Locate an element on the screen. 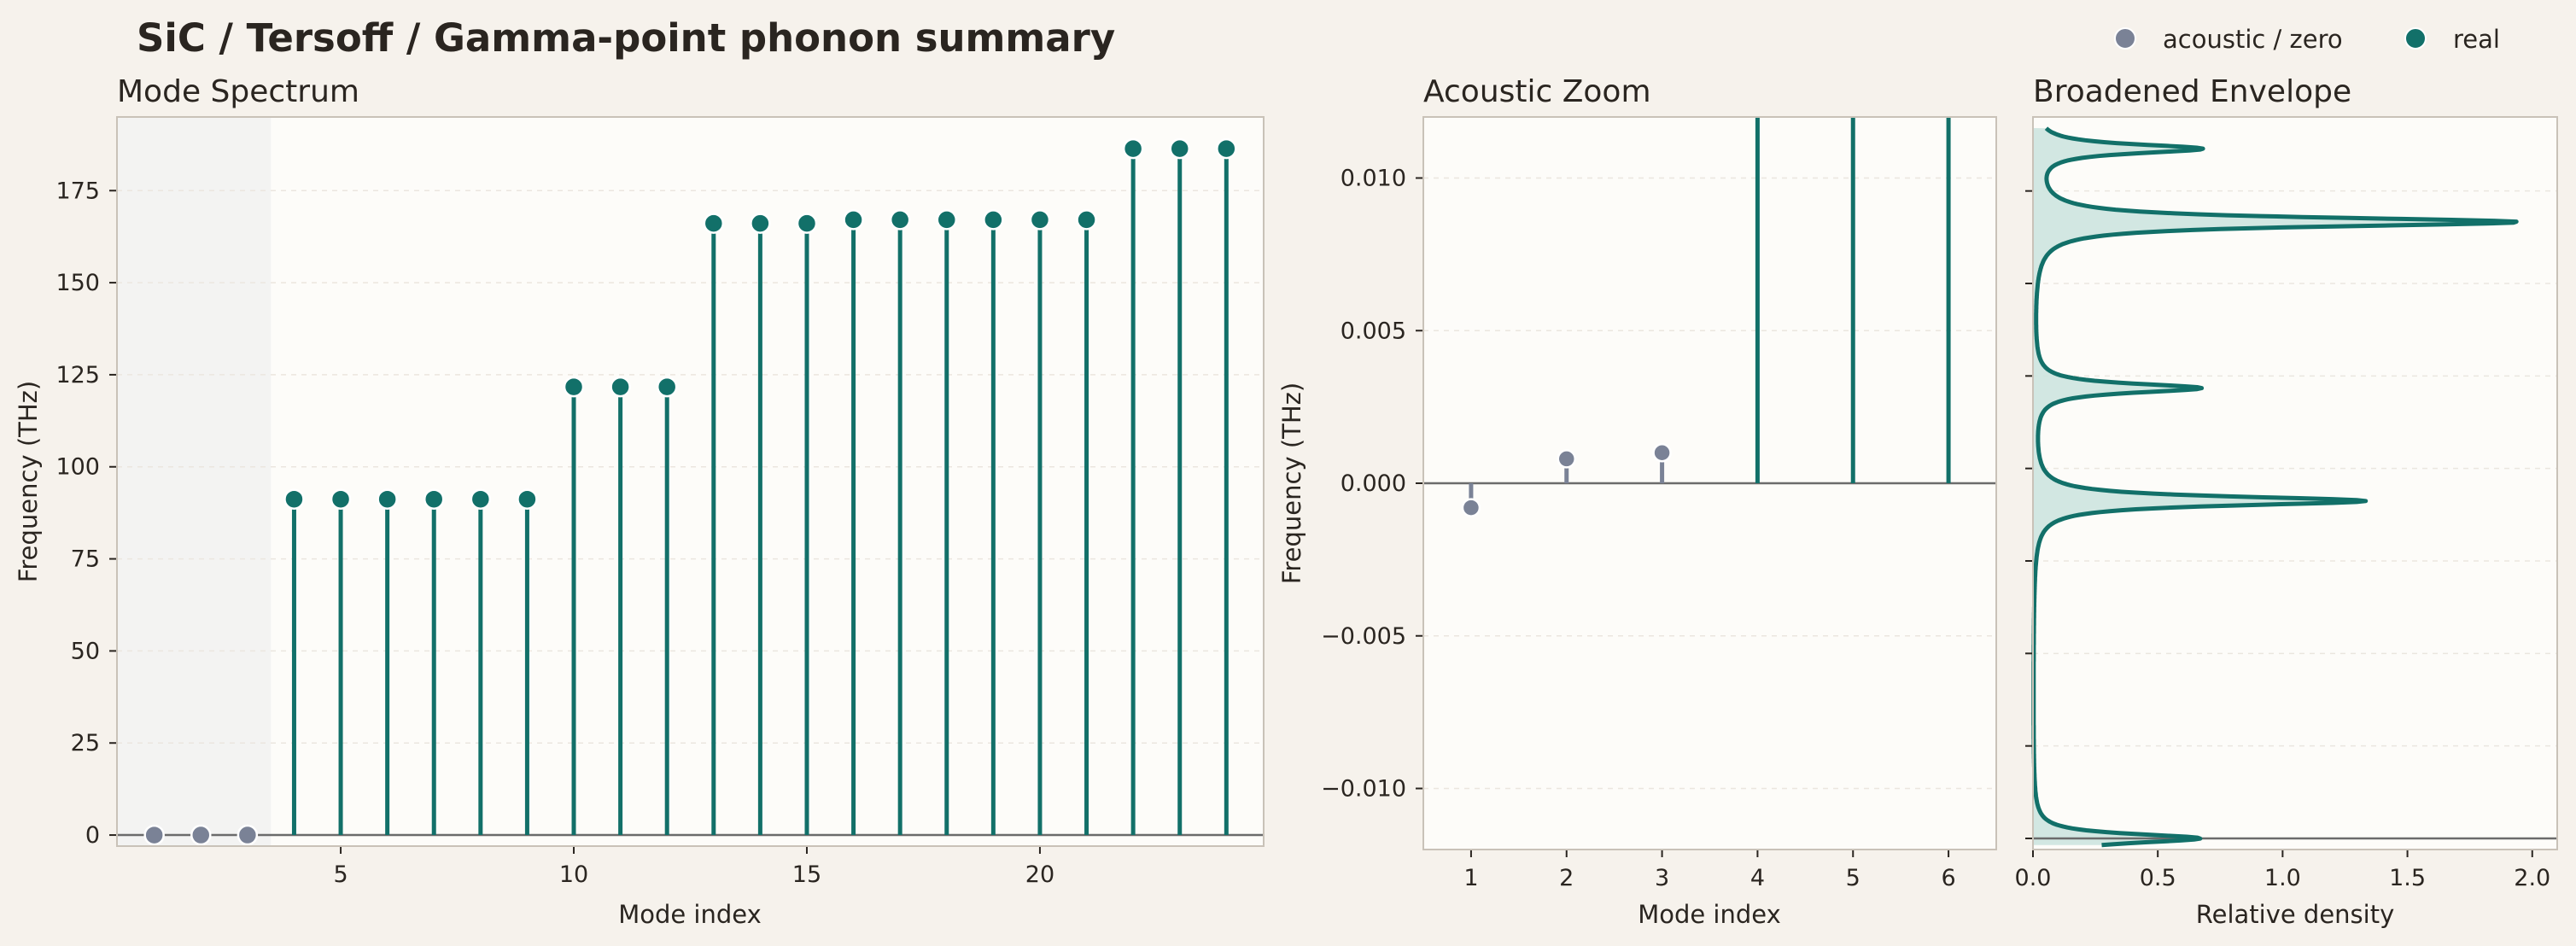 This screenshot has width=2576, height=946. legend-label-real: real is located at coordinates (2476, 39).